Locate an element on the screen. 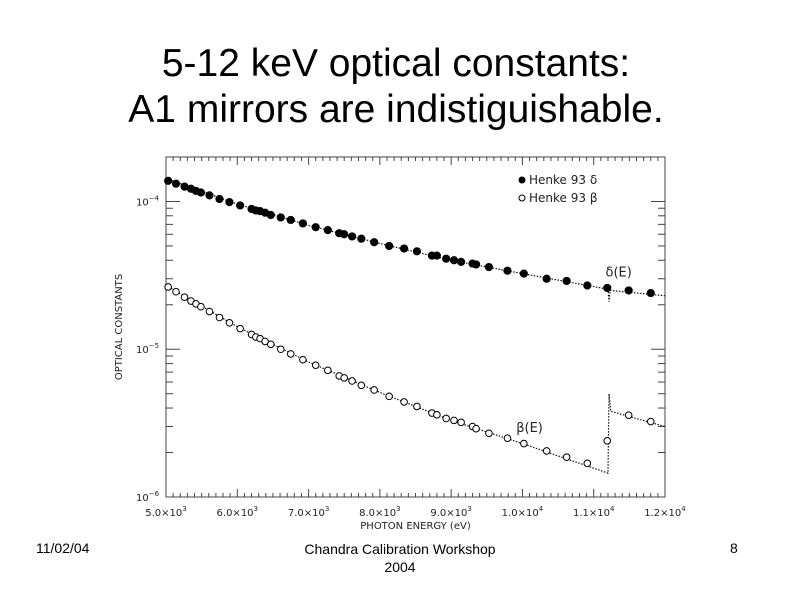 The image size is (792, 612). legend-entry: Henke 93 β is located at coordinates (563, 198).